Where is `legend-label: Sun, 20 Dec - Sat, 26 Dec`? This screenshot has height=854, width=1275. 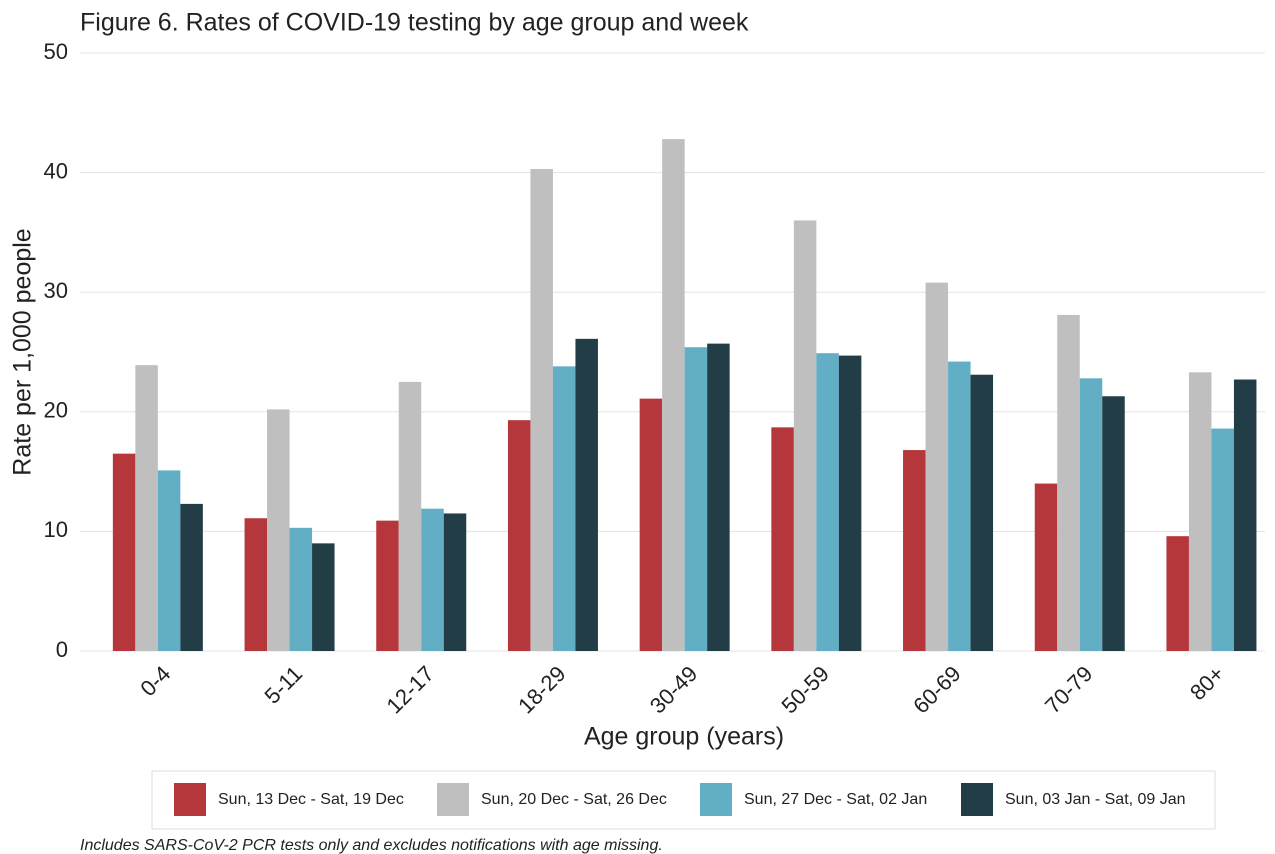 legend-label: Sun, 20 Dec - Sat, 26 Dec is located at coordinates (574, 799).